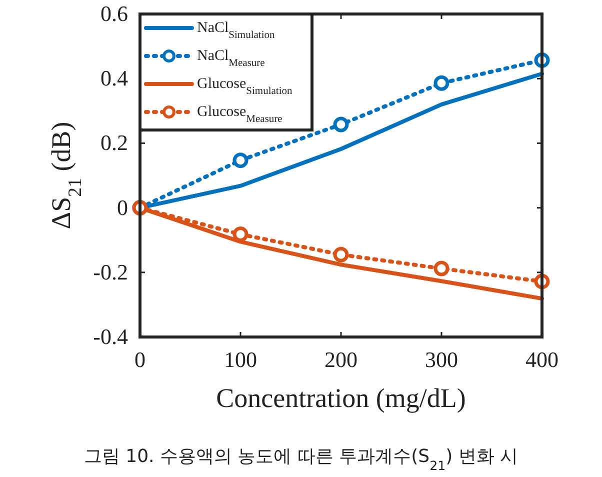 The height and width of the screenshot is (477, 602). What do you see at coordinates (236, 30) in the screenshot?
I see `legend-label: NaCl$_{Simulation}$` at bounding box center [236, 30].